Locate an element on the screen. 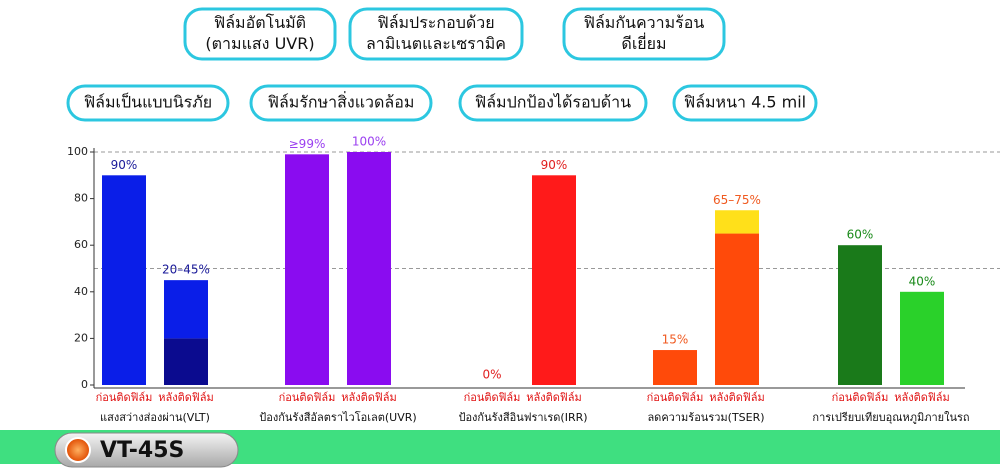  model-name: VT-45S is located at coordinates (142, 450).